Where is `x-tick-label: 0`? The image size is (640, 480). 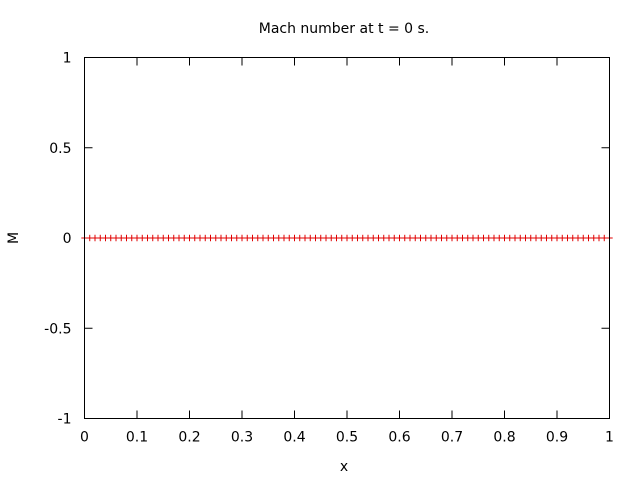
x-tick-label: 0 is located at coordinates (84, 438).